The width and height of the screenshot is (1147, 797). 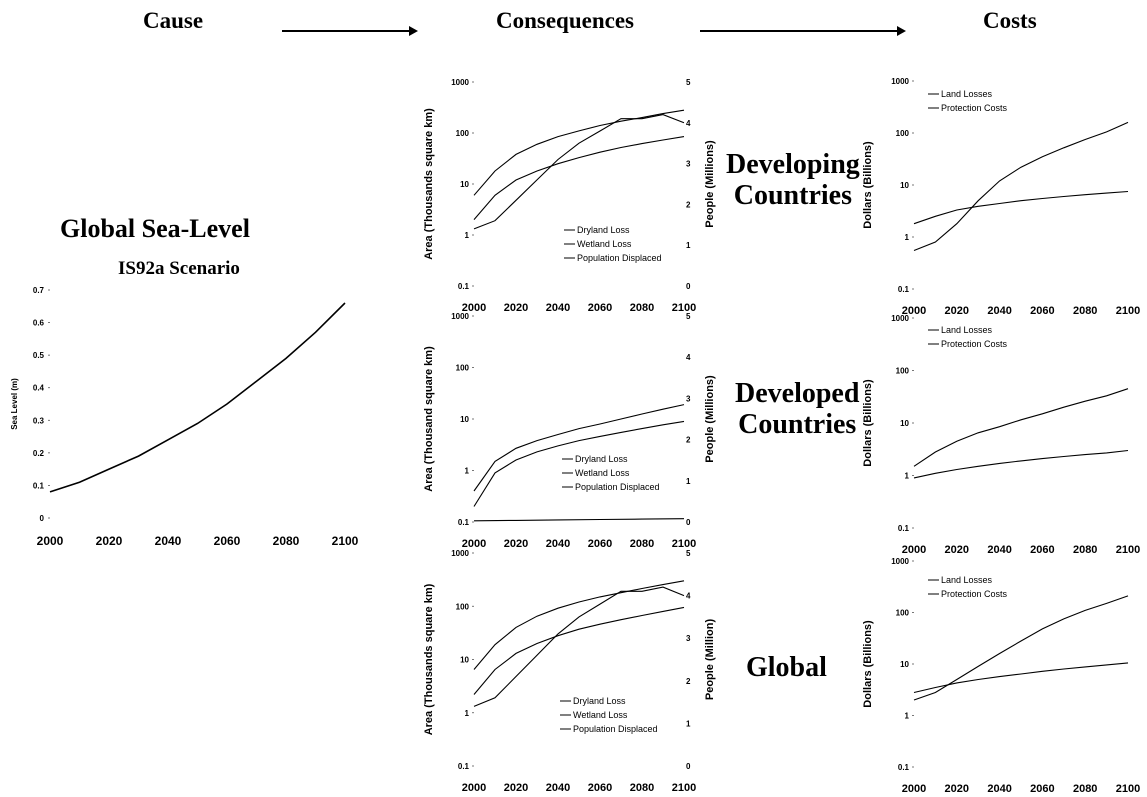 I want to click on y-tick-label: 0.3, so click(x=39, y=420).